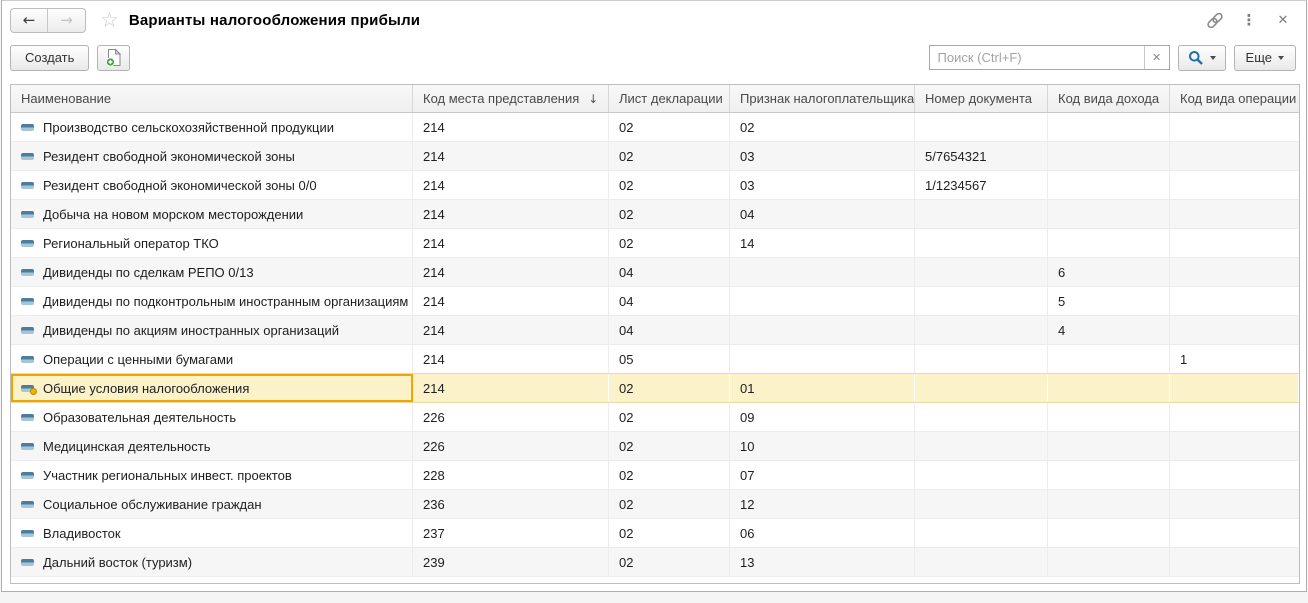  I want to click on table-cell: 06, so click(822, 533).